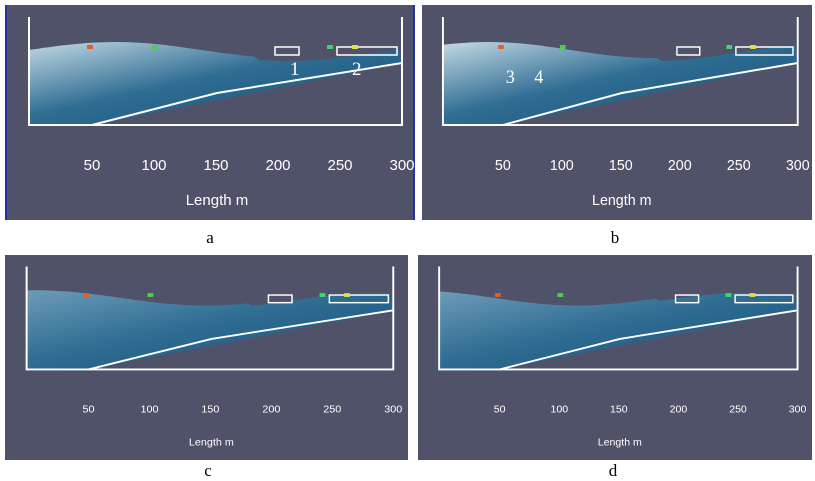 The image size is (815, 481). I want to click on marker-label: 3, so click(510, 78).